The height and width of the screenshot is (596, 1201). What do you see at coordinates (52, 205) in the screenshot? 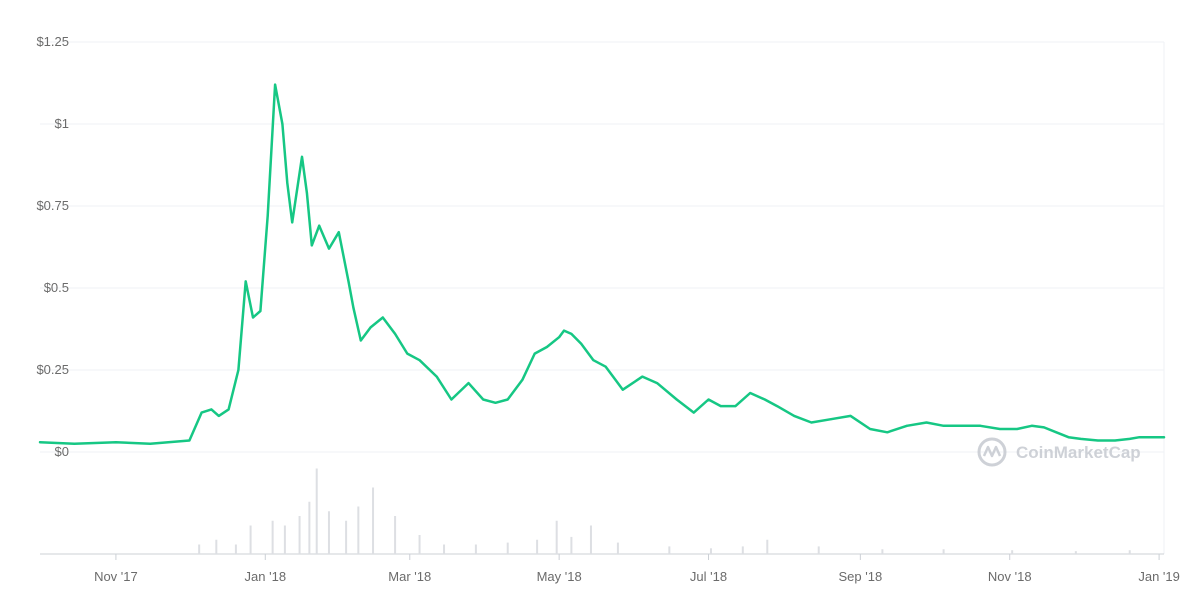
I see `y-tick-label: $0.75` at bounding box center [52, 205].